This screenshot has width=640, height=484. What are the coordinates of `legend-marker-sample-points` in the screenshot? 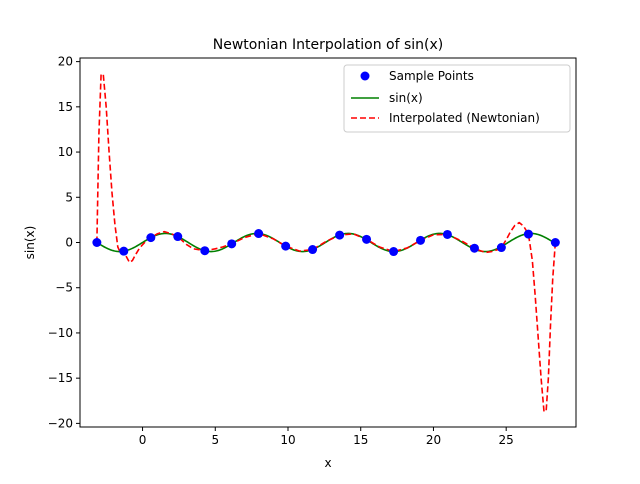 It's located at (365, 76).